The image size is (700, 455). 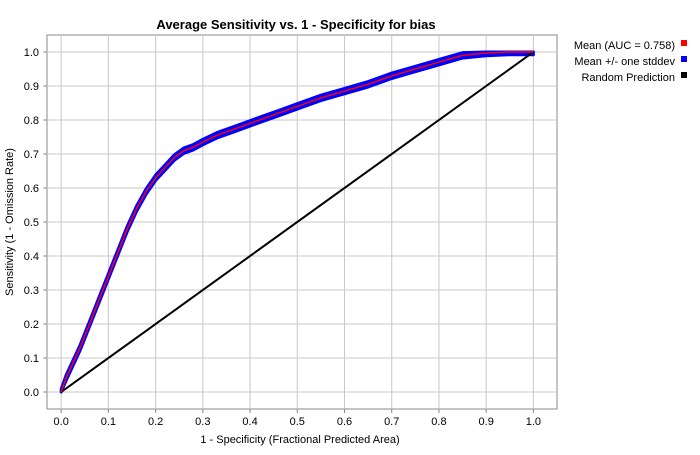 What do you see at coordinates (108, 422) in the screenshot?
I see `x-tick-label: 0.1` at bounding box center [108, 422].